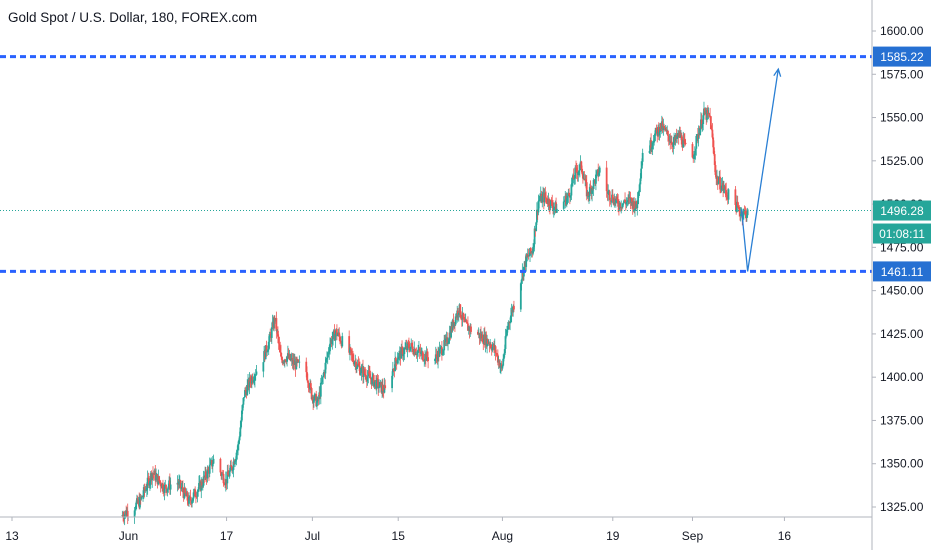 This screenshot has width=932, height=555. I want to click on time-tick-label: Sep, so click(693, 536).